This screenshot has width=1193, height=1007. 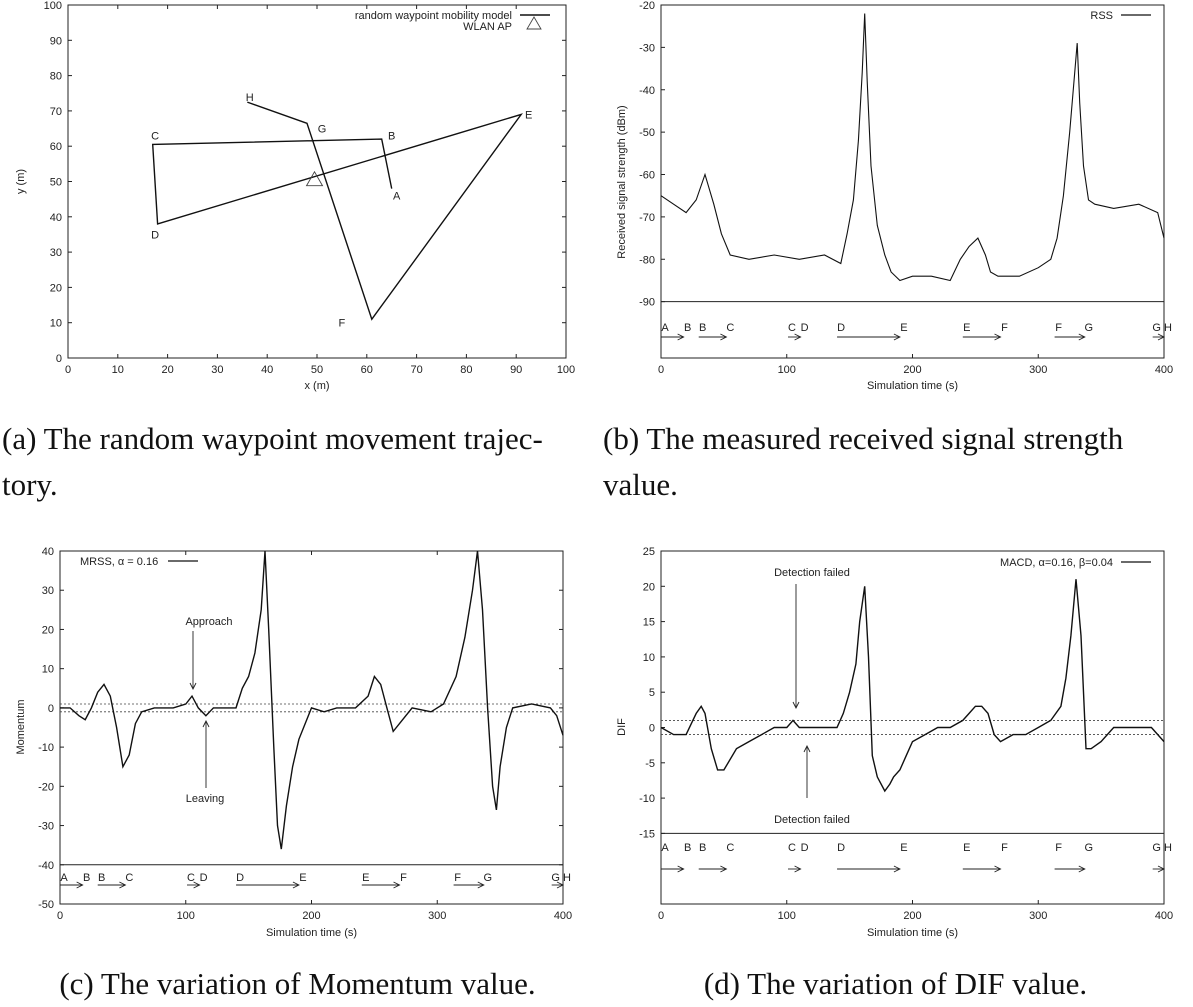 I want to click on chart-a-ytick-label: 0, so click(x=59, y=359).